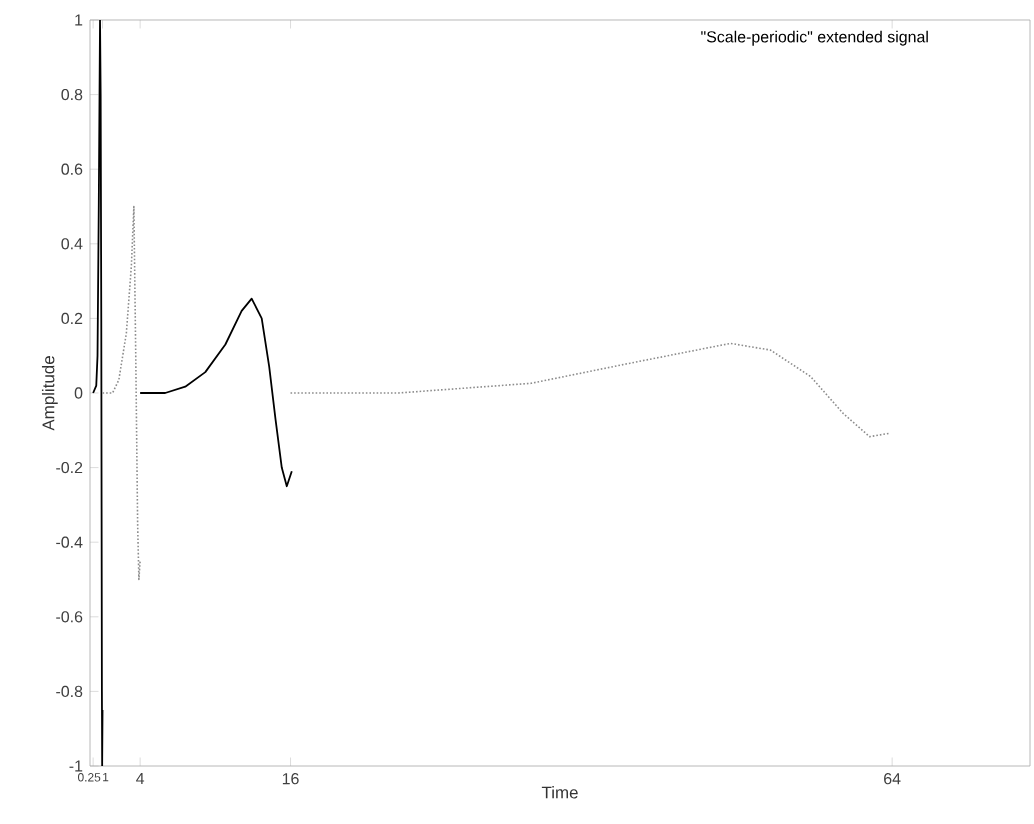  What do you see at coordinates (559, 792) in the screenshot?
I see `x-axis-title: Time` at bounding box center [559, 792].